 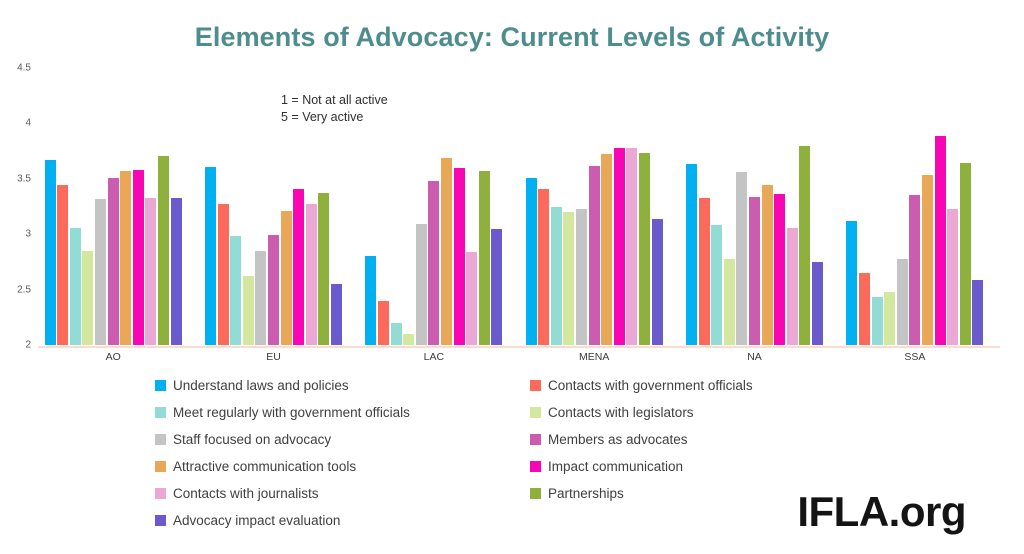 What do you see at coordinates (246, 493) in the screenshot?
I see `legend-item-label: Contacts with journalists` at bounding box center [246, 493].